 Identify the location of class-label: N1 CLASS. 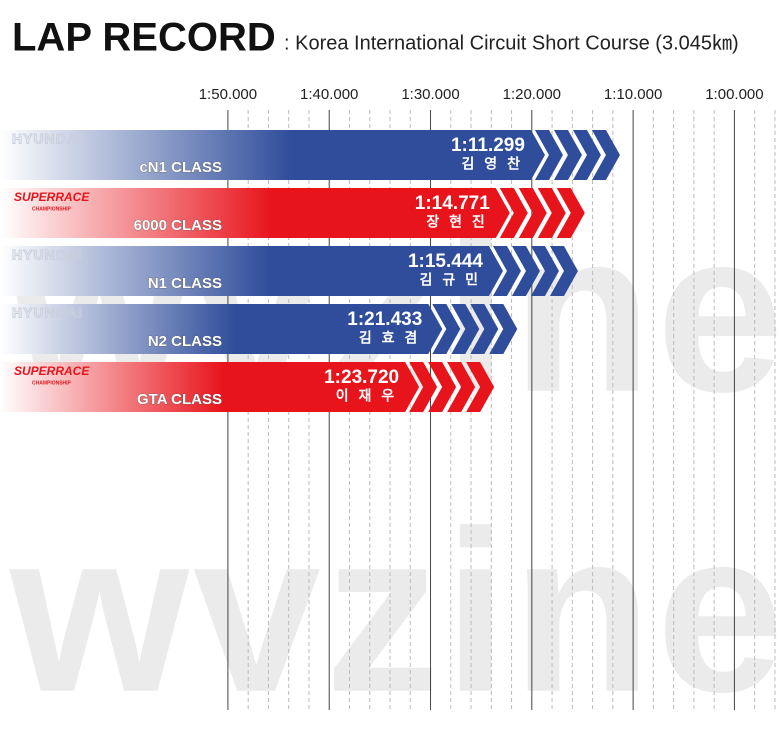
(185, 283).